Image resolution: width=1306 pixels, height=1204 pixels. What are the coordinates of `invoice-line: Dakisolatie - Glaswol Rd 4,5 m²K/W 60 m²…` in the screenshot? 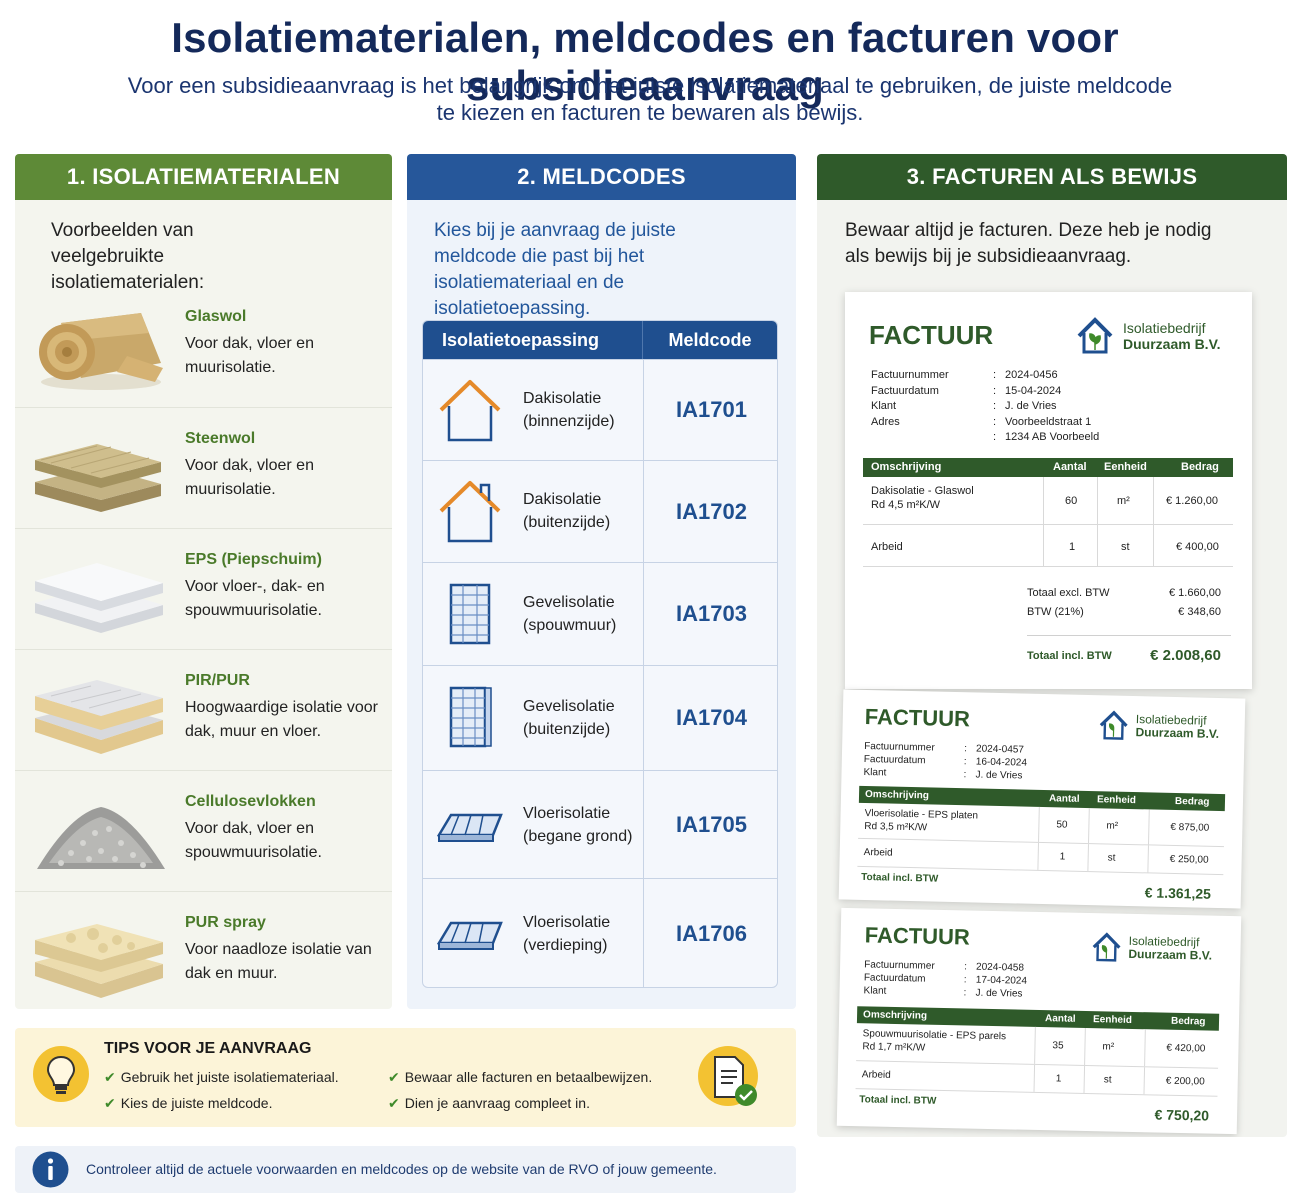 It's located at (1048, 501).